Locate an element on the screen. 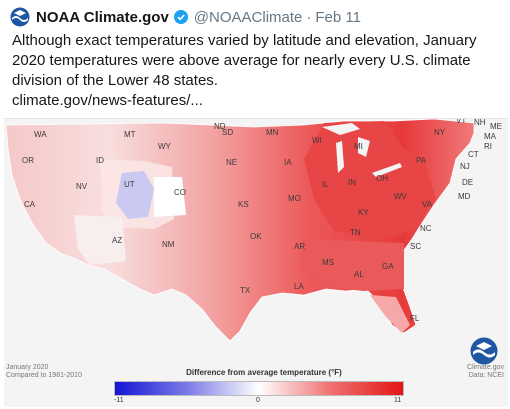 This screenshot has width=510, height=409. state-label-co: CO is located at coordinates (180, 192).